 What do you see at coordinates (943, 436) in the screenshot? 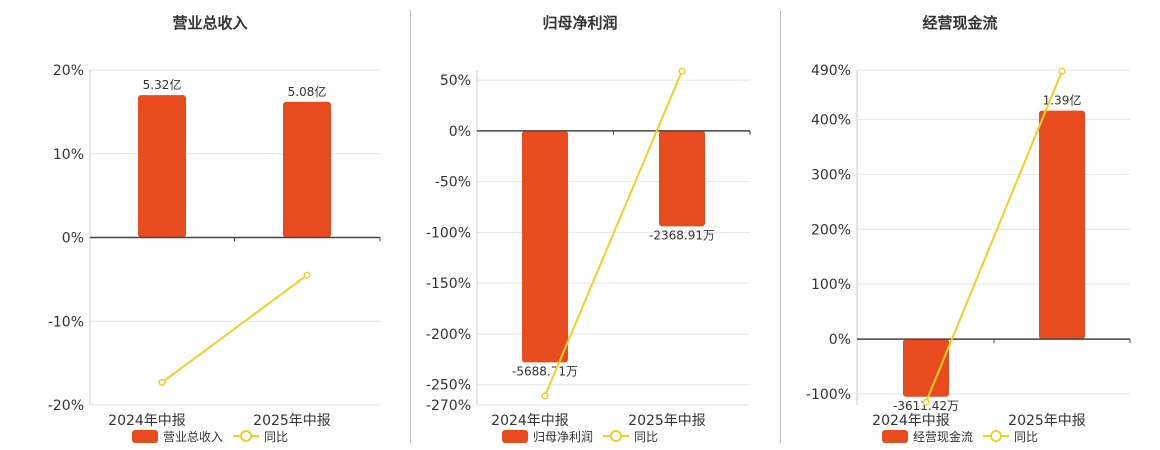
I see `legend-label: 经营现金流` at bounding box center [943, 436].